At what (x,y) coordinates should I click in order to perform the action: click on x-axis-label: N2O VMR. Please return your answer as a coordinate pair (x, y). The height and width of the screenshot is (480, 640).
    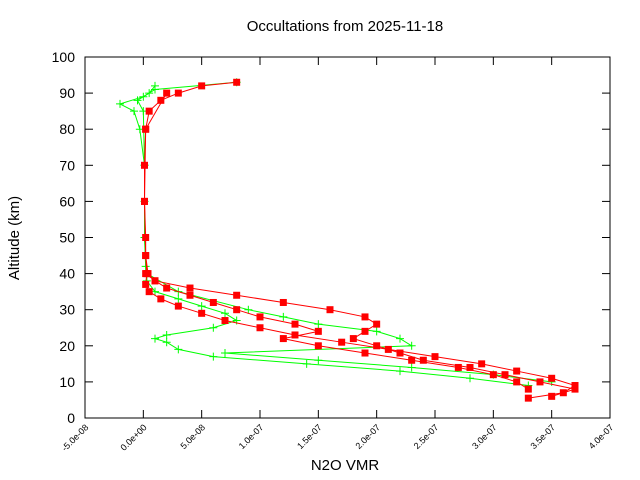
    Looking at the image, I should click on (345, 465).